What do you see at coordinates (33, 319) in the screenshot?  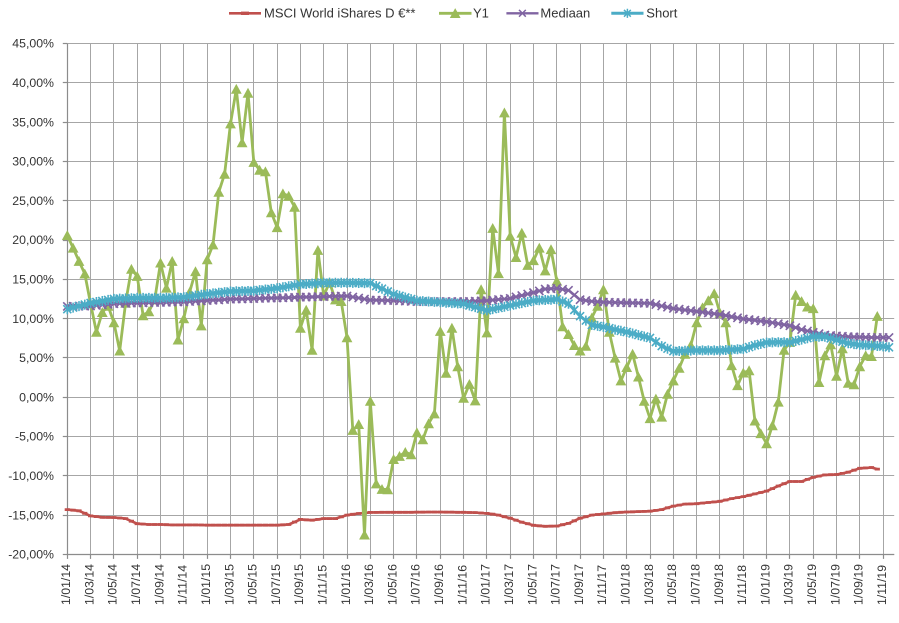 I see `svg-text: 10,00%` at bounding box center [33, 319].